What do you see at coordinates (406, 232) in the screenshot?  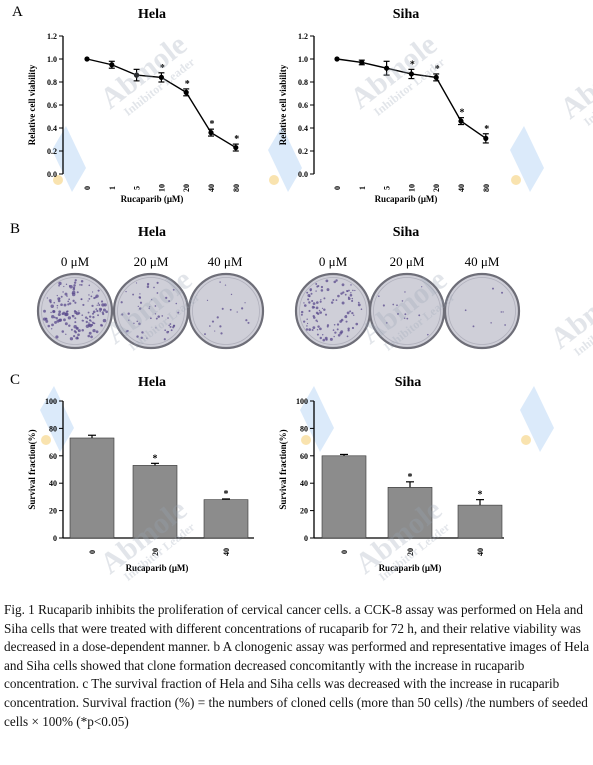 I see `dish-group-title-siha: Siha` at bounding box center [406, 232].